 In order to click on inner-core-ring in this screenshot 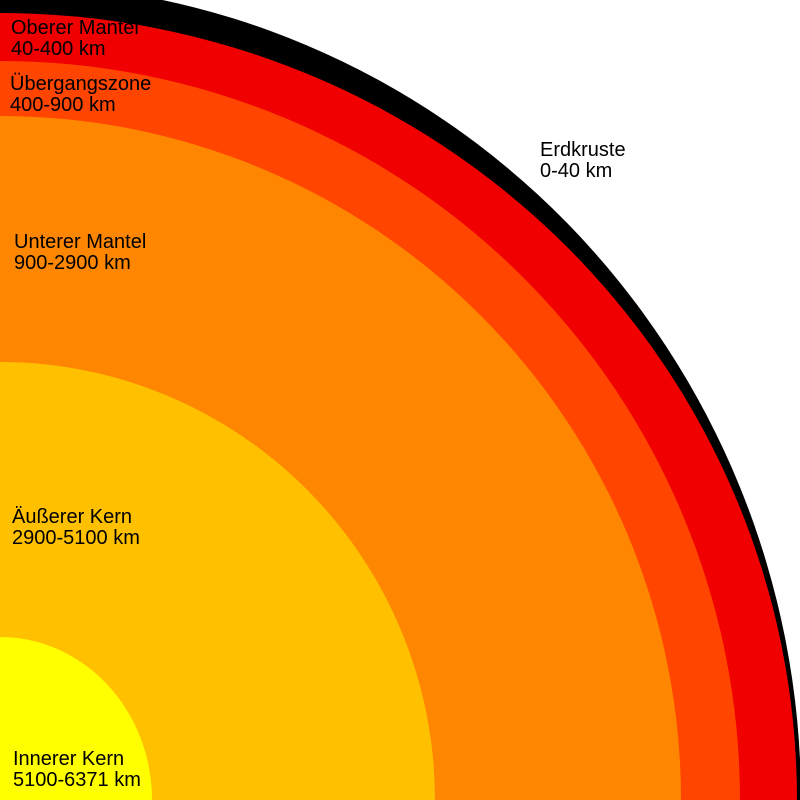, I will do `click(76, 718)`.